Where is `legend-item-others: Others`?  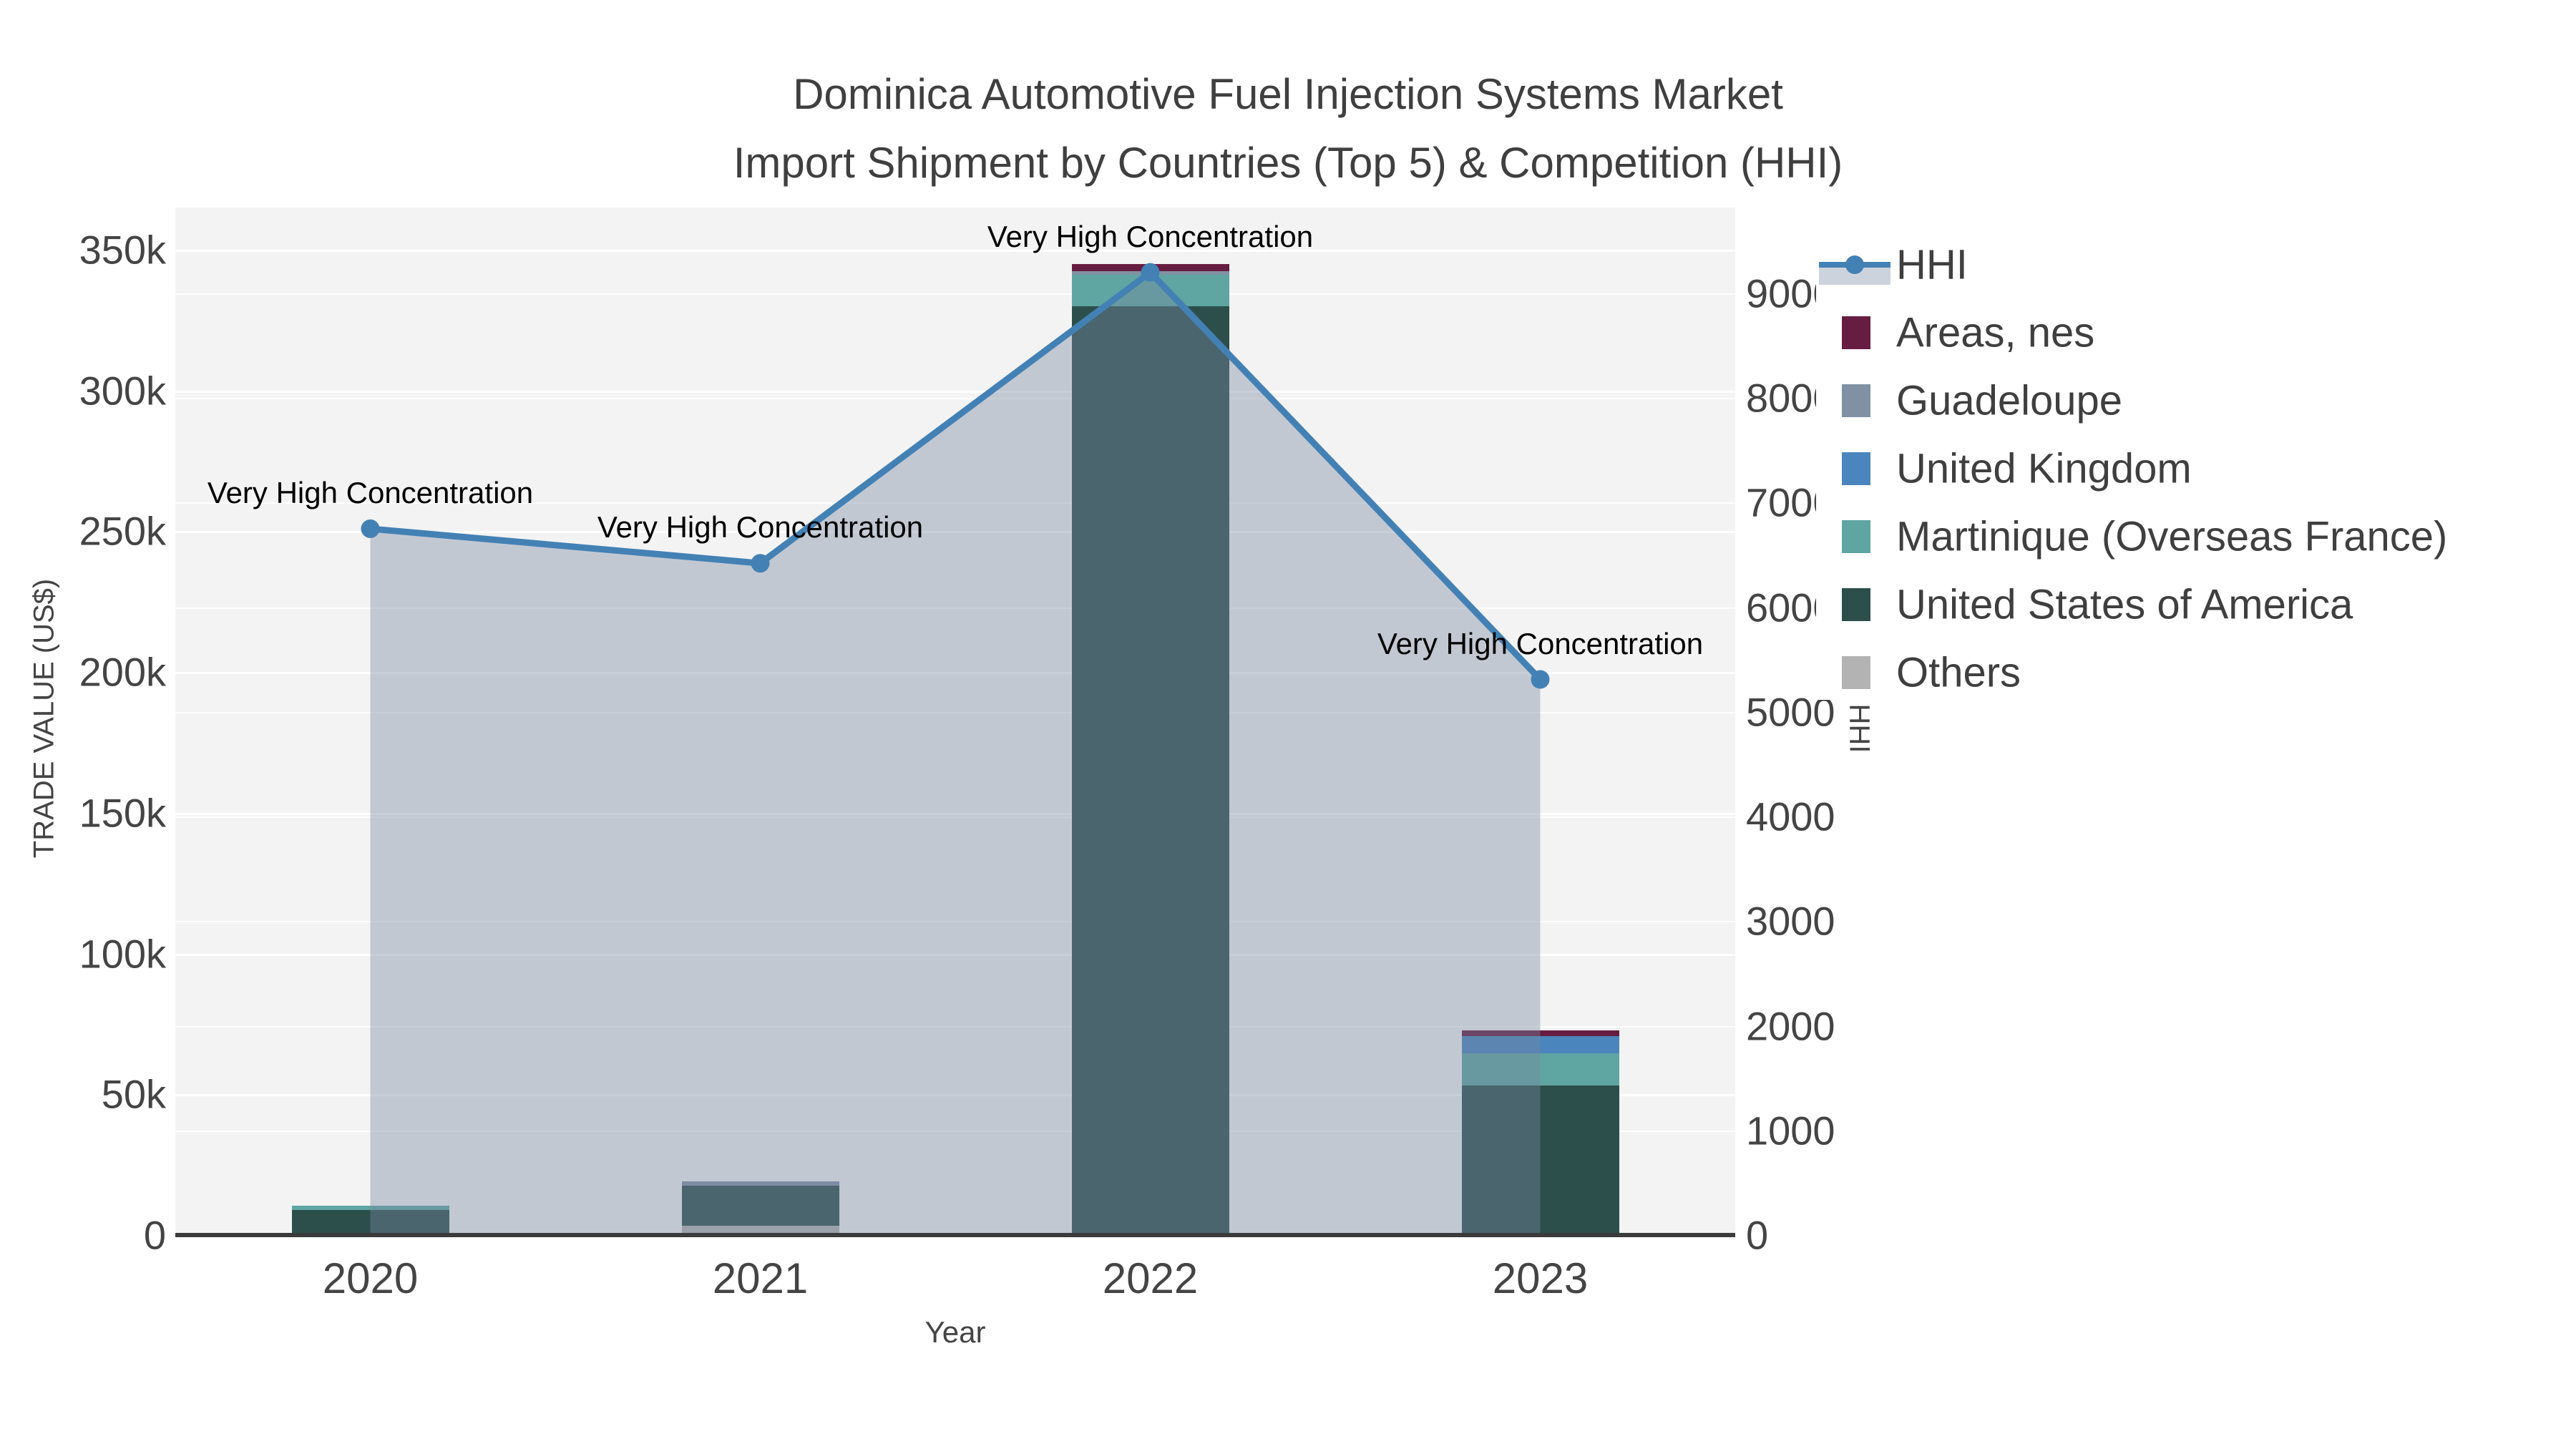 legend-item-others: Others is located at coordinates (2194, 673).